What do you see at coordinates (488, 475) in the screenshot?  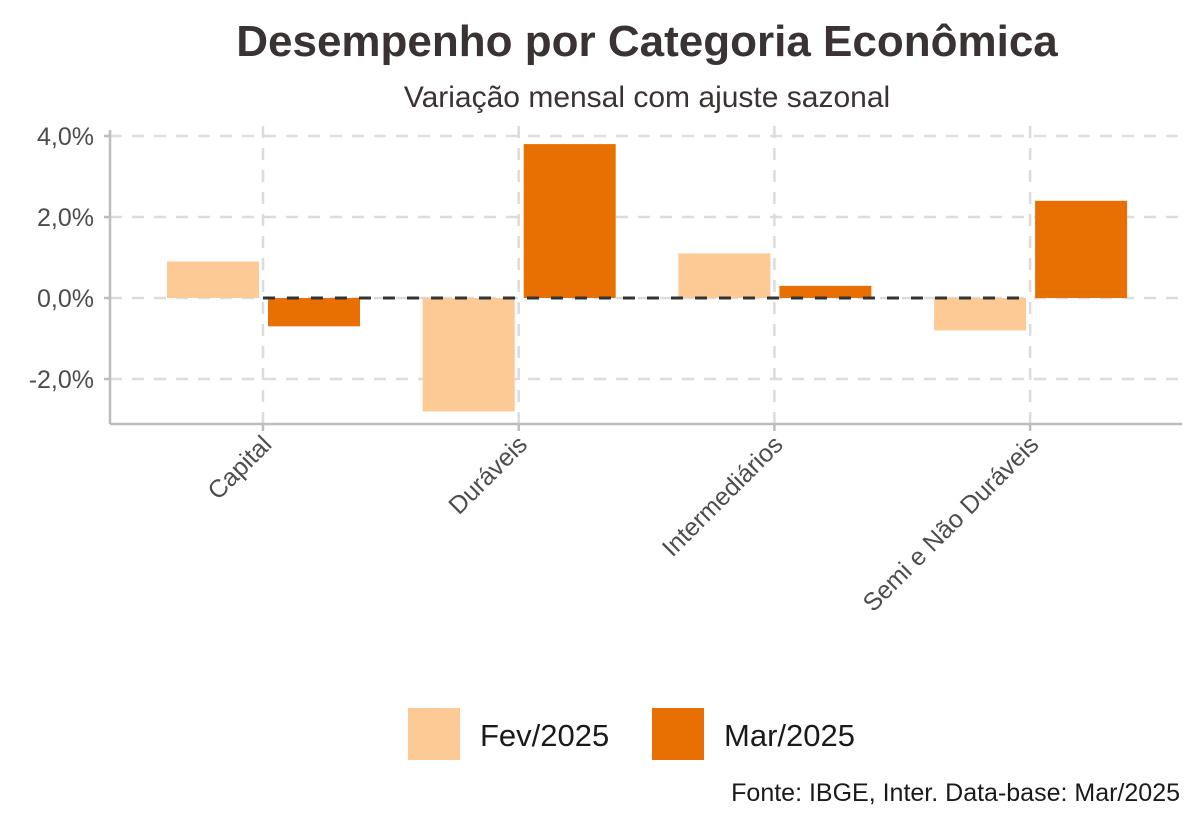 I see `x-tick-label: Duráveis` at bounding box center [488, 475].